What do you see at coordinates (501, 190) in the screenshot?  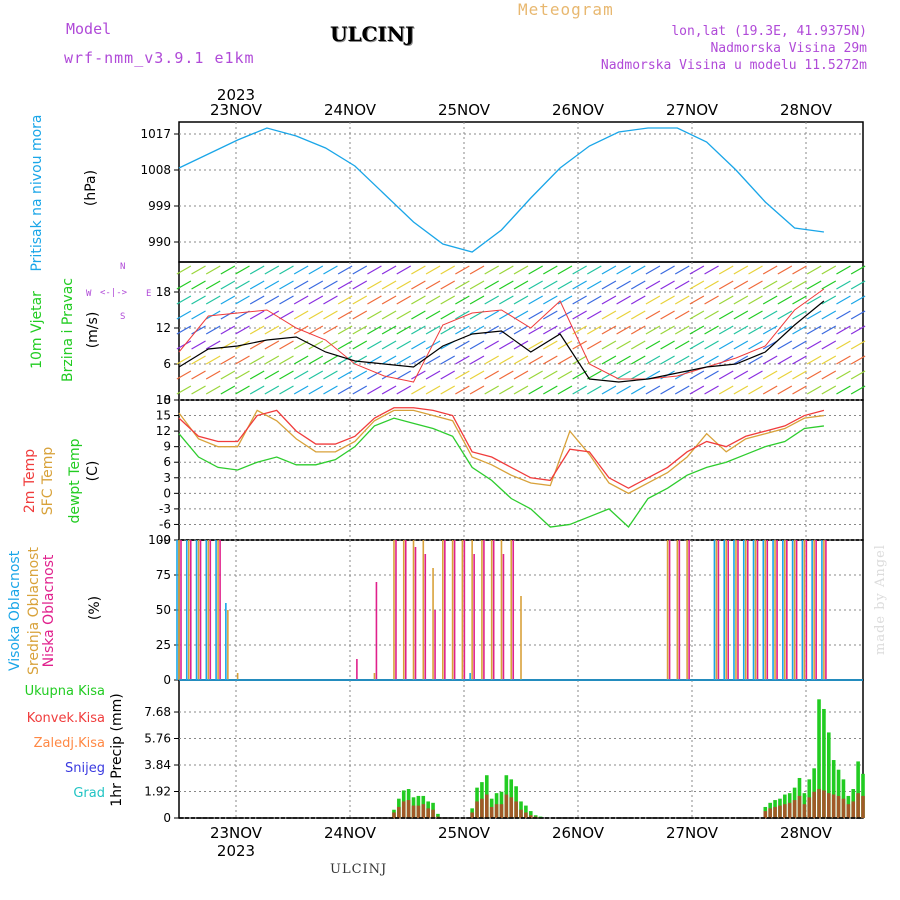 I see `pressure-line` at bounding box center [501, 190].